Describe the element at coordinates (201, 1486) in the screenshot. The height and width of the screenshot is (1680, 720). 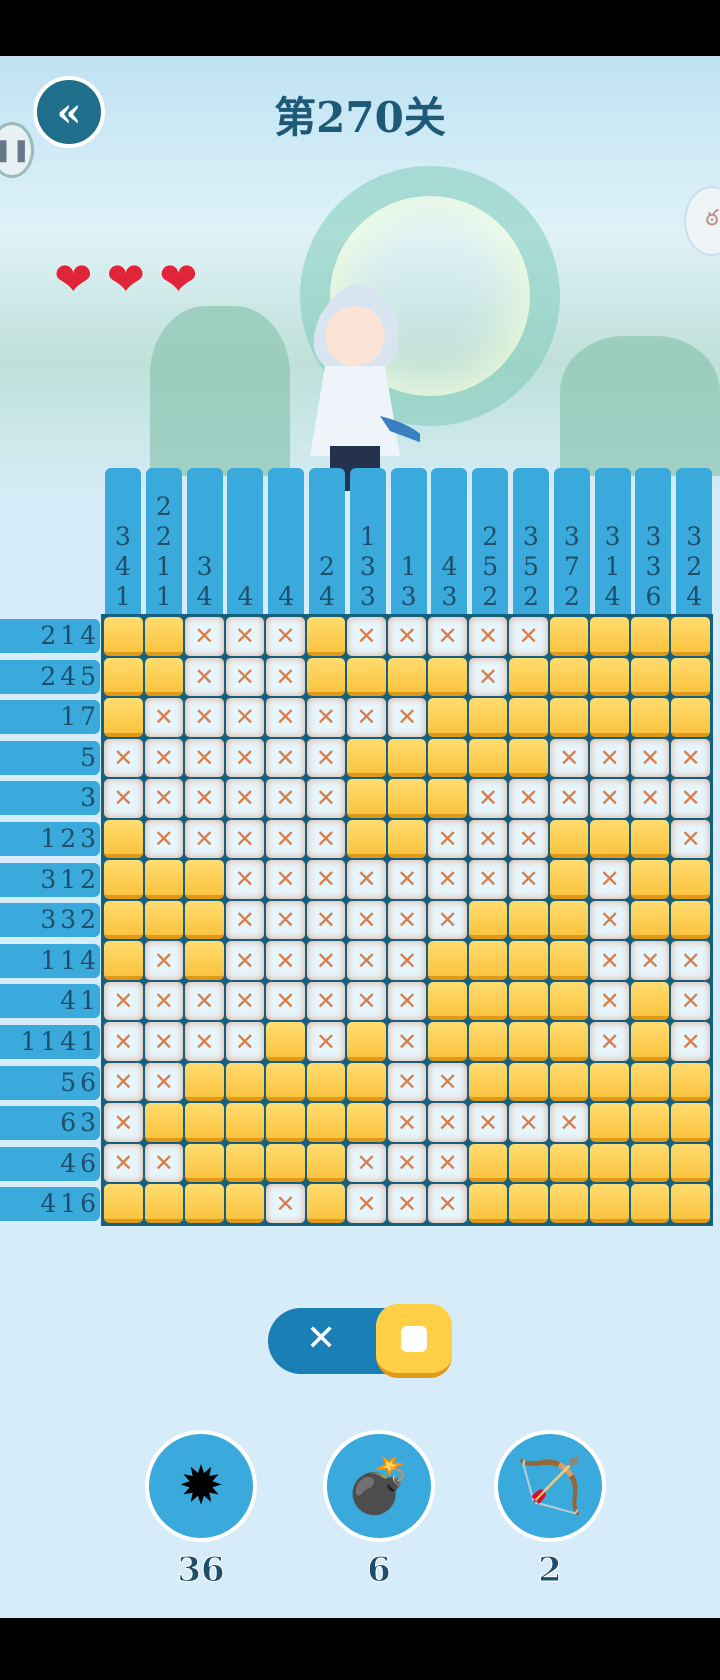
I see `powerup-spiked-flail: ✹` at that location.